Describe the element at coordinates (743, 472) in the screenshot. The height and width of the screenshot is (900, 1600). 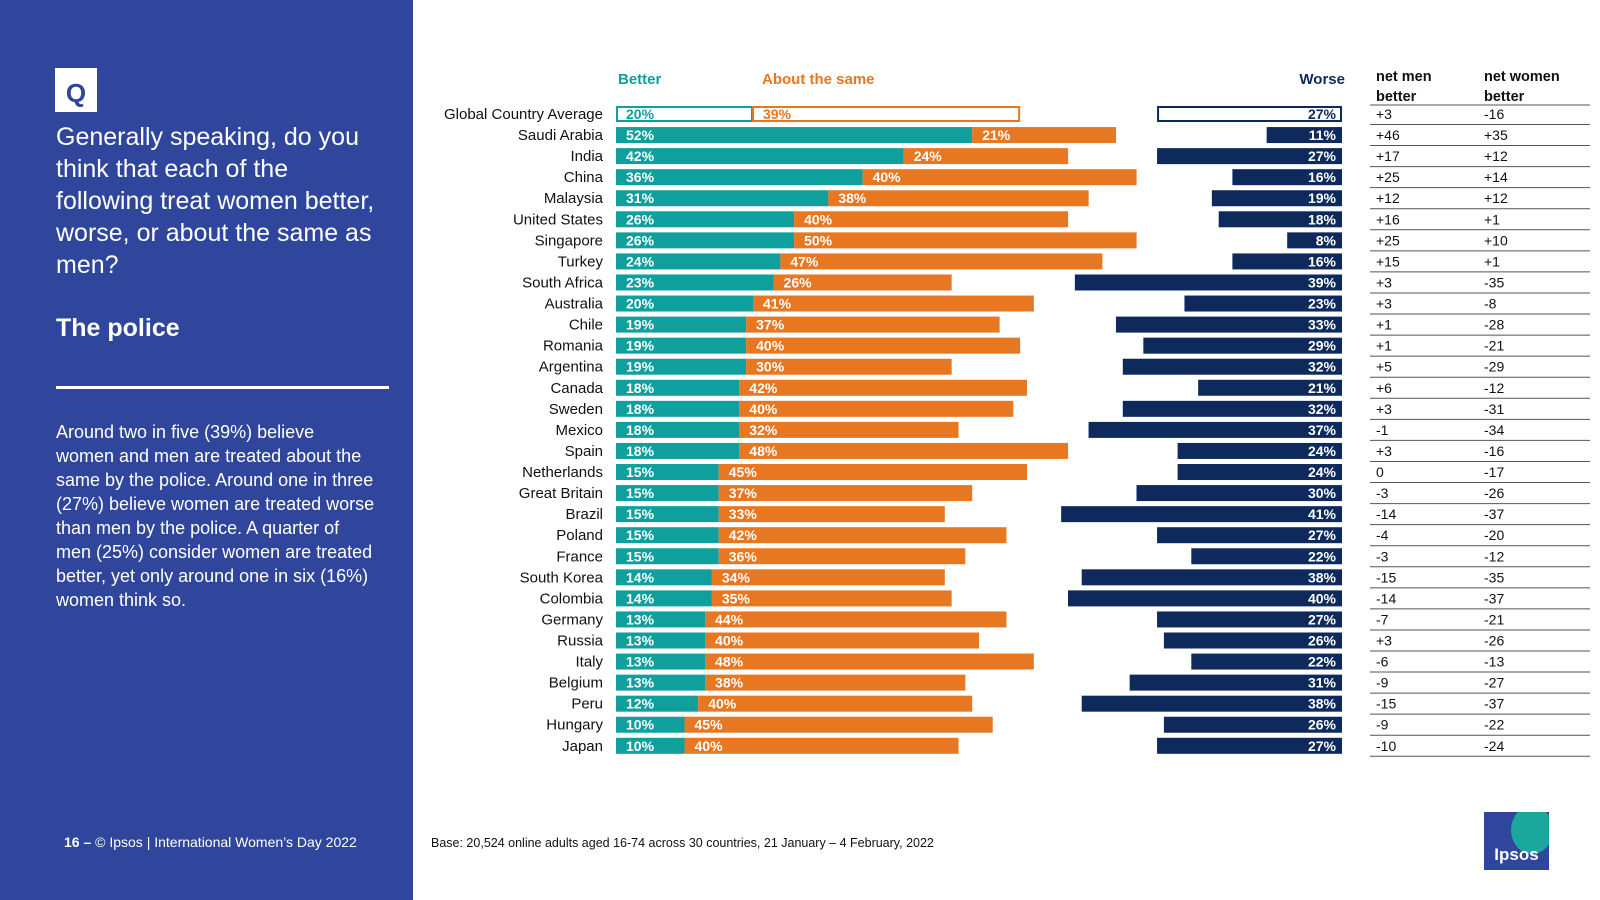
I see `data-label-about-the-same: 45%` at that location.